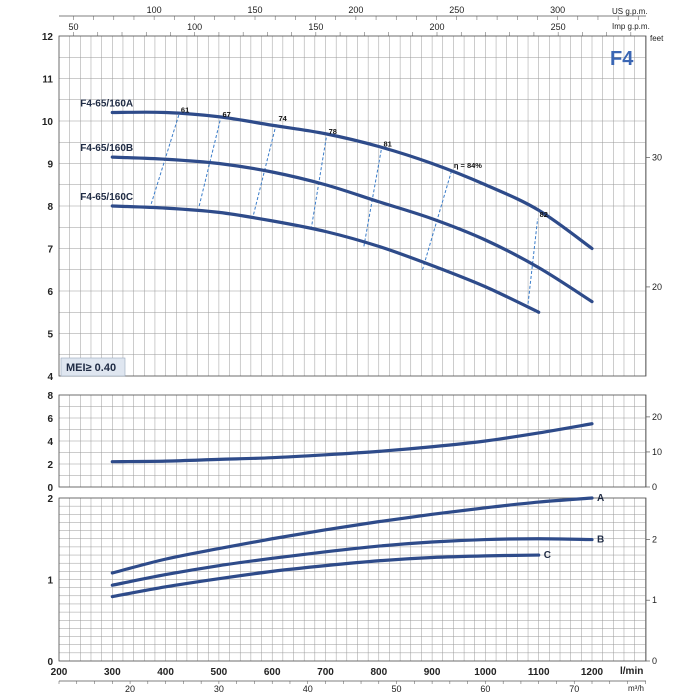 The width and height of the screenshot is (700, 700). What do you see at coordinates (387, 144) in the screenshot?
I see `efficiency-label: 81` at bounding box center [387, 144].